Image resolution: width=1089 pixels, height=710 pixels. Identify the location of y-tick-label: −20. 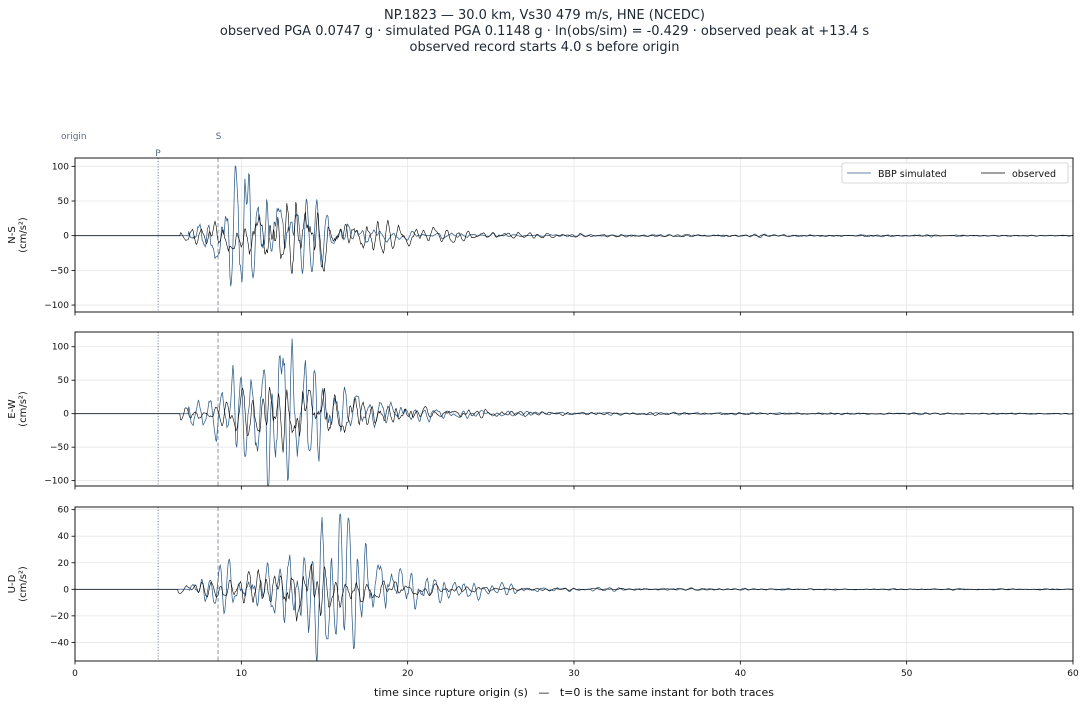
(59, 617).